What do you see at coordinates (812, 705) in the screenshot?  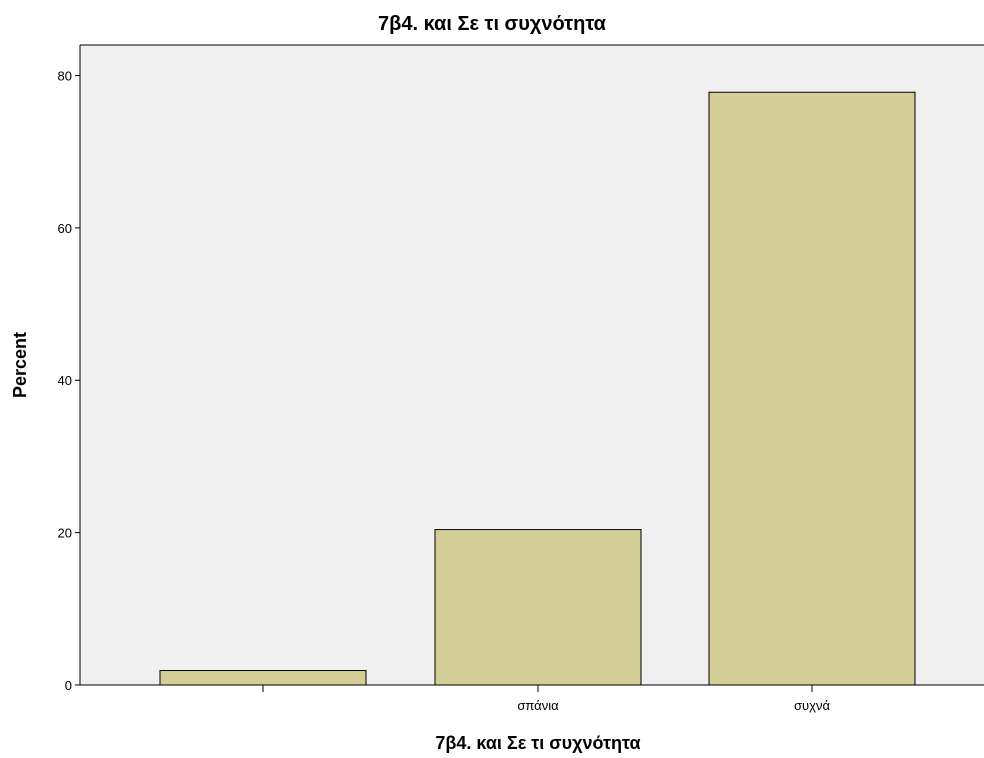 I see `x-tick-label: συχνά` at bounding box center [812, 705].